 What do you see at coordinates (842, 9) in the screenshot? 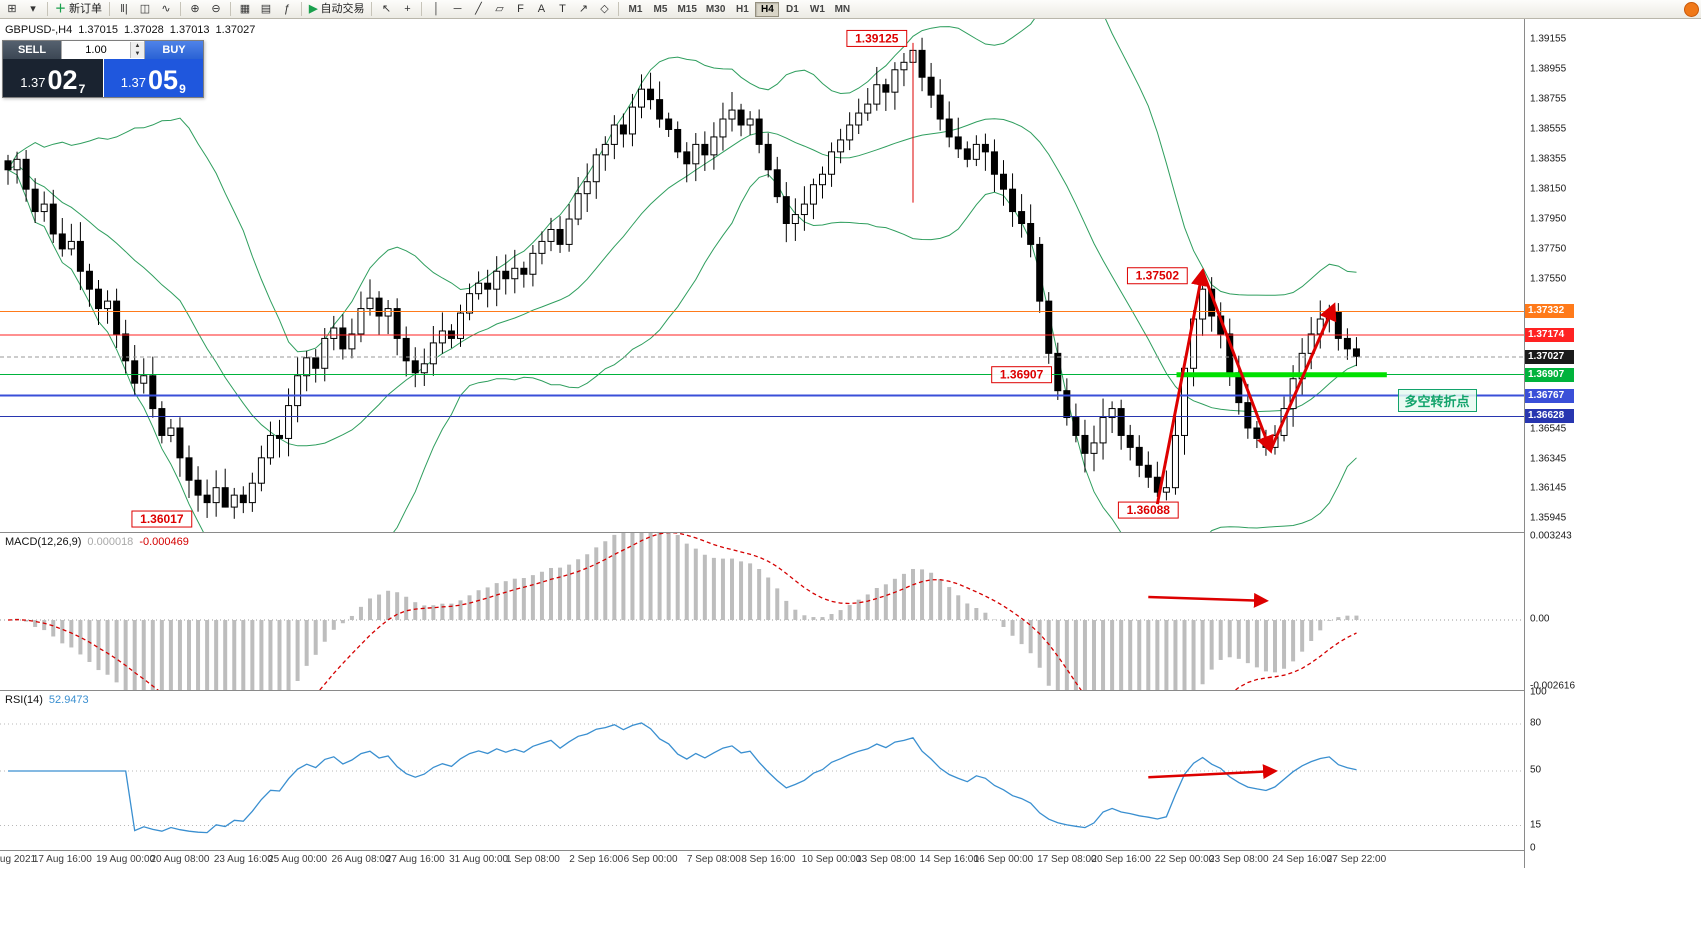
I see `timeframe-button-mn: MN` at bounding box center [842, 9].